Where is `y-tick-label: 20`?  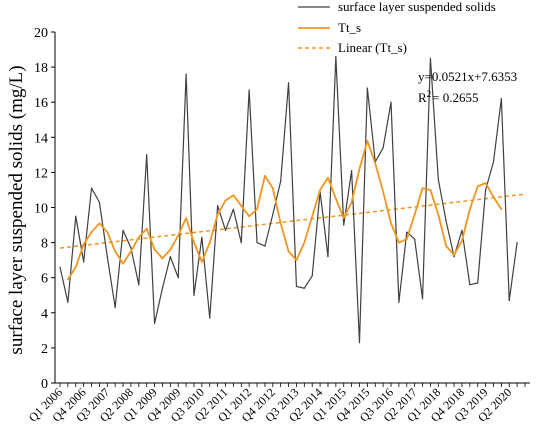
y-tick-label: 20 is located at coordinates (41, 33).